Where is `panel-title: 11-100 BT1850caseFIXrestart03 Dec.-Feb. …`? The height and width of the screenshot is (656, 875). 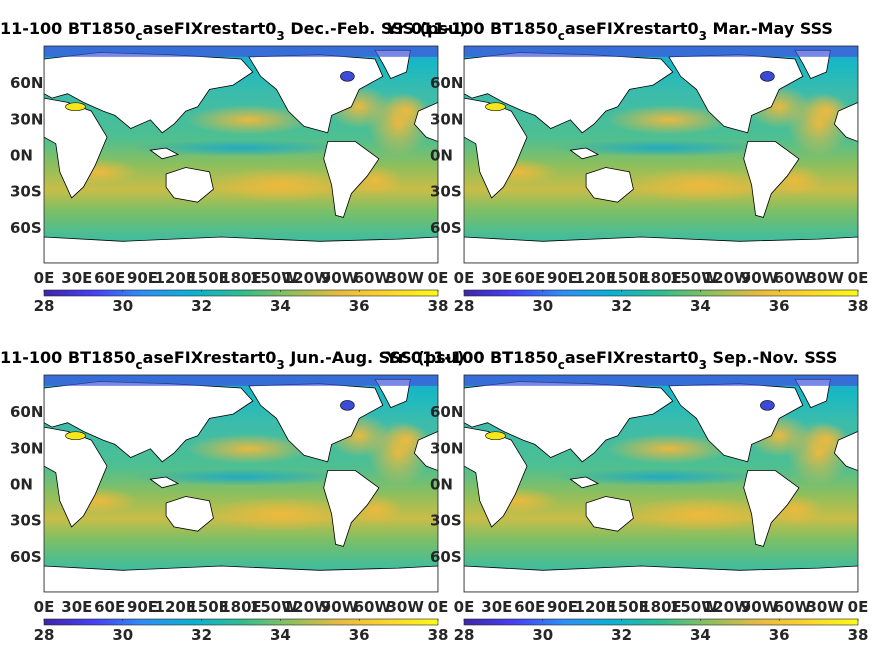 panel-title: 11-100 BT1850caseFIXrestart03 Dec.-Feb. … is located at coordinates (233, 31).